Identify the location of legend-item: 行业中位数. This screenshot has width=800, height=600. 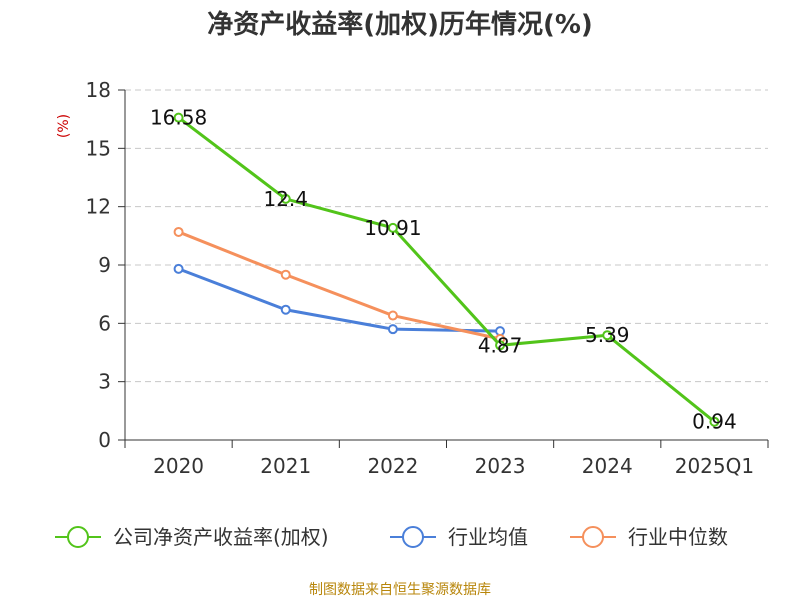
(649, 537).